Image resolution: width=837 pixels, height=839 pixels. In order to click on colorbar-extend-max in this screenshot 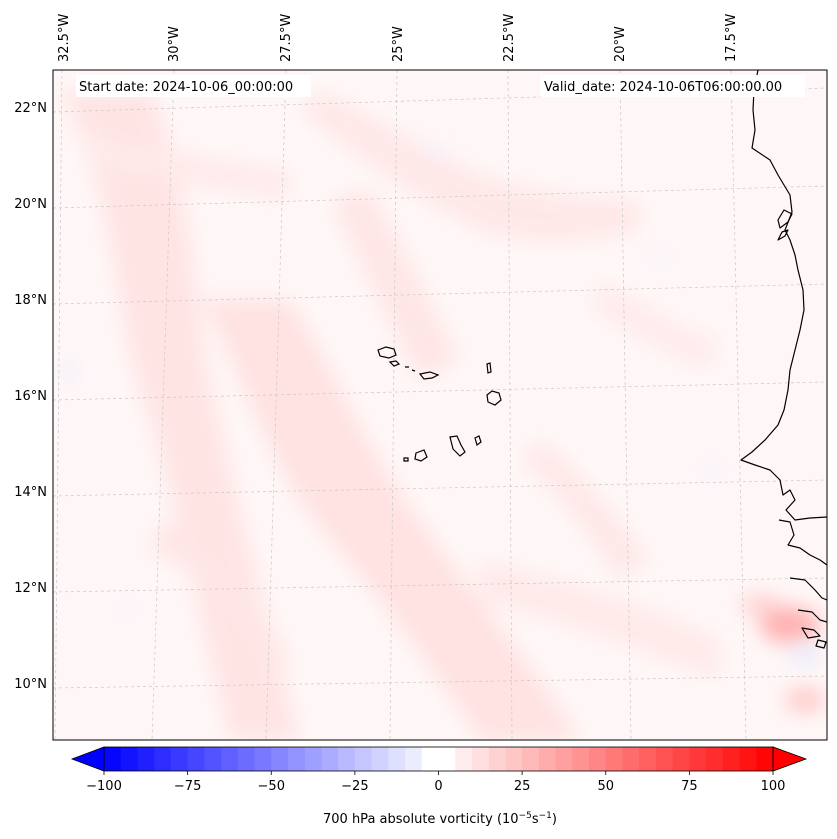, I will do `click(790, 759)`.